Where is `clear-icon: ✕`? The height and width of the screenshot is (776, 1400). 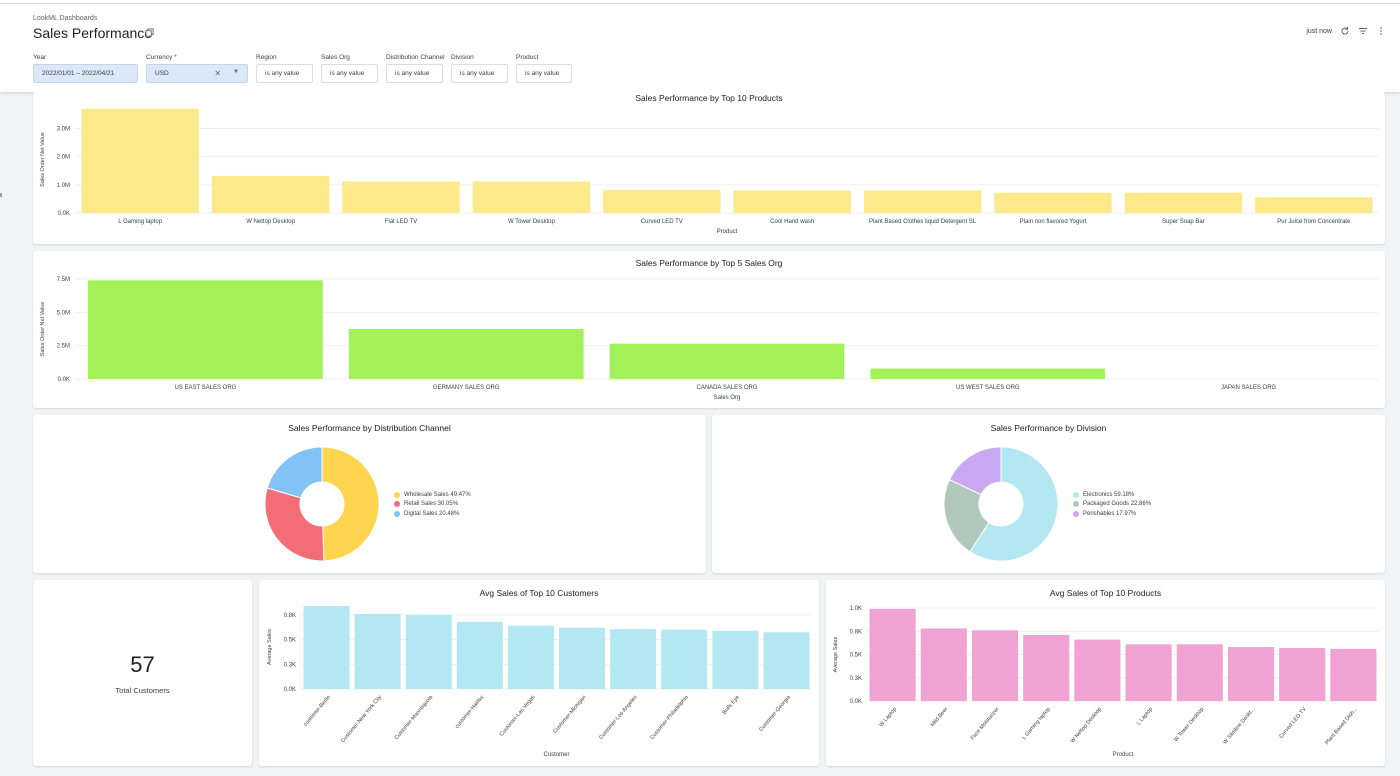 clear-icon: ✕ is located at coordinates (218, 73).